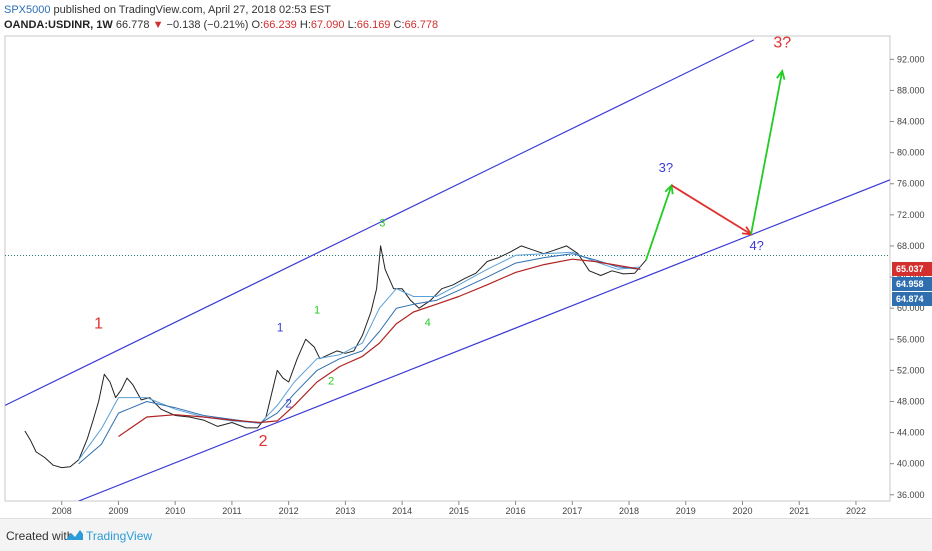  I want to click on low-value: 66.169, so click(373, 25).